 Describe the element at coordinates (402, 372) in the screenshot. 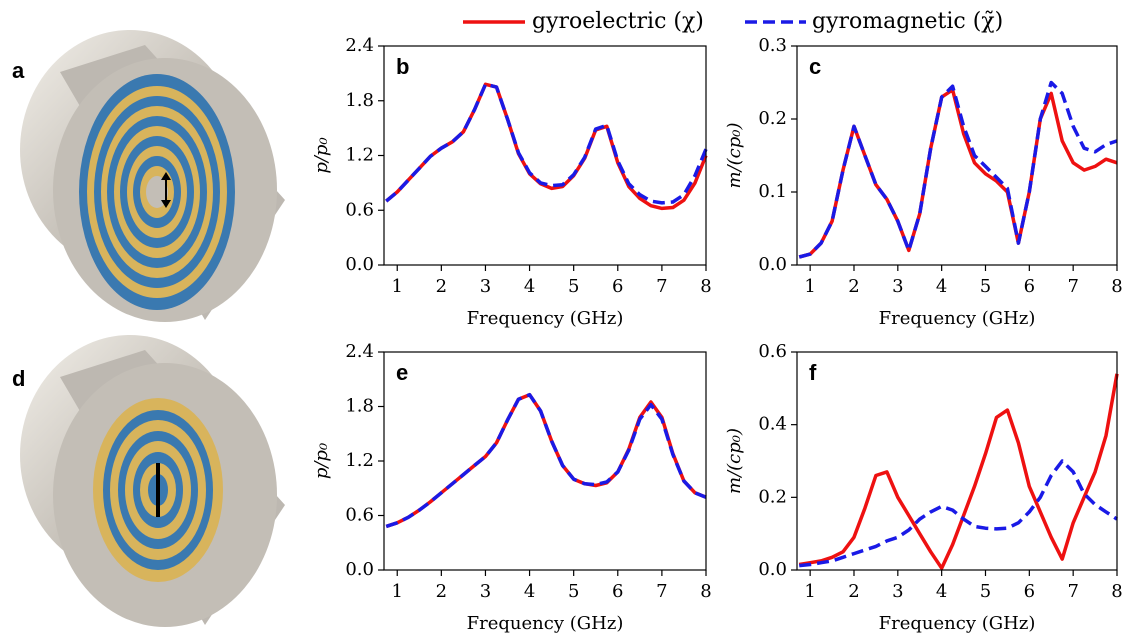

I see `panel-letter: e` at that location.